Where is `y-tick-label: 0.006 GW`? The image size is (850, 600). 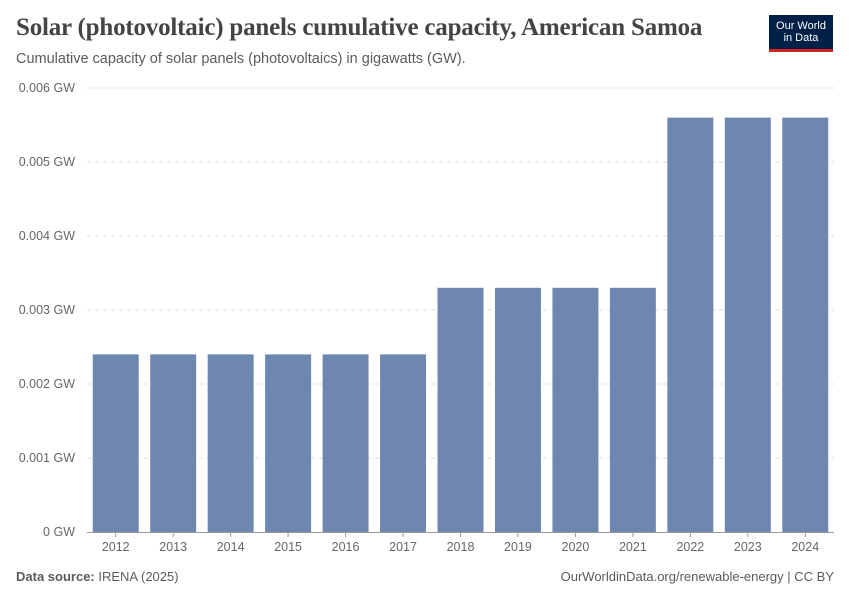 y-tick-label: 0.006 GW is located at coordinates (47, 88).